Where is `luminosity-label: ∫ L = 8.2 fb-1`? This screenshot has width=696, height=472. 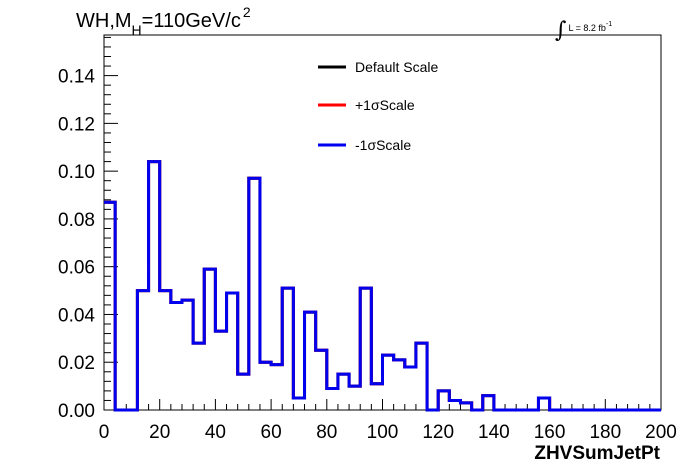
luminosity-label: ∫ L = 8.2 fb-1 is located at coordinates (584, 27).